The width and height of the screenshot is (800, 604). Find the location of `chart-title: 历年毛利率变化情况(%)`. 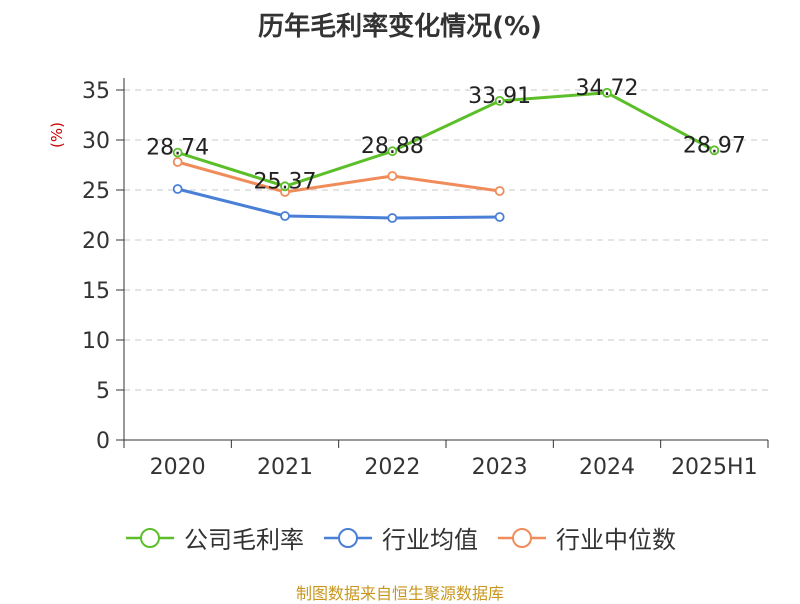

chart-title: 历年毛利率变化情况(%) is located at coordinates (400, 27).